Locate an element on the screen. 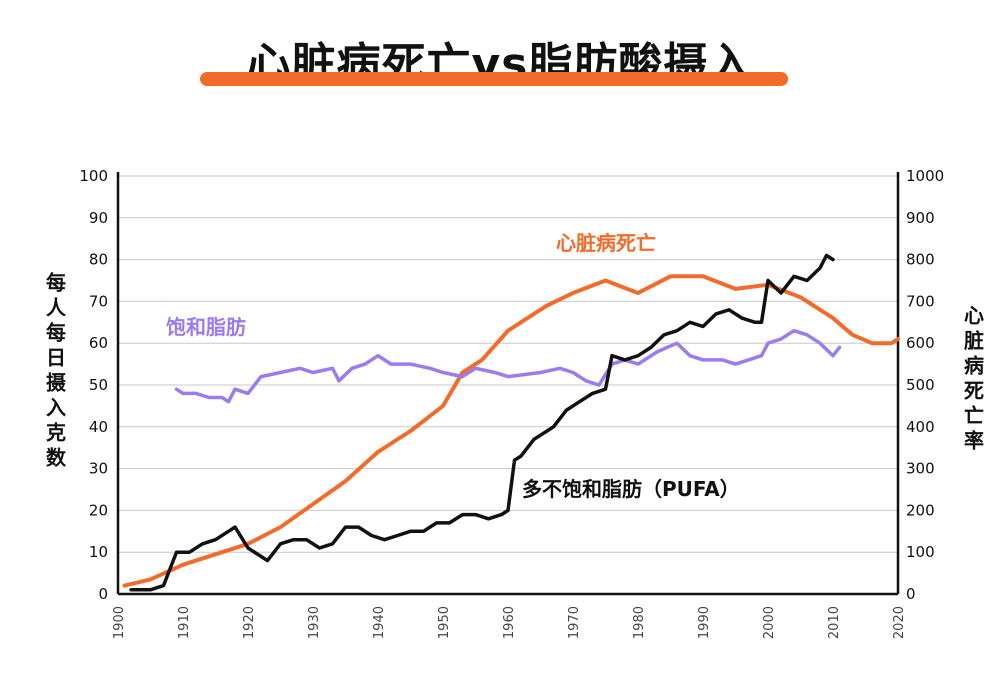 This screenshot has height=680, width=1000. x-tick-label: 1960 is located at coordinates (509, 622).